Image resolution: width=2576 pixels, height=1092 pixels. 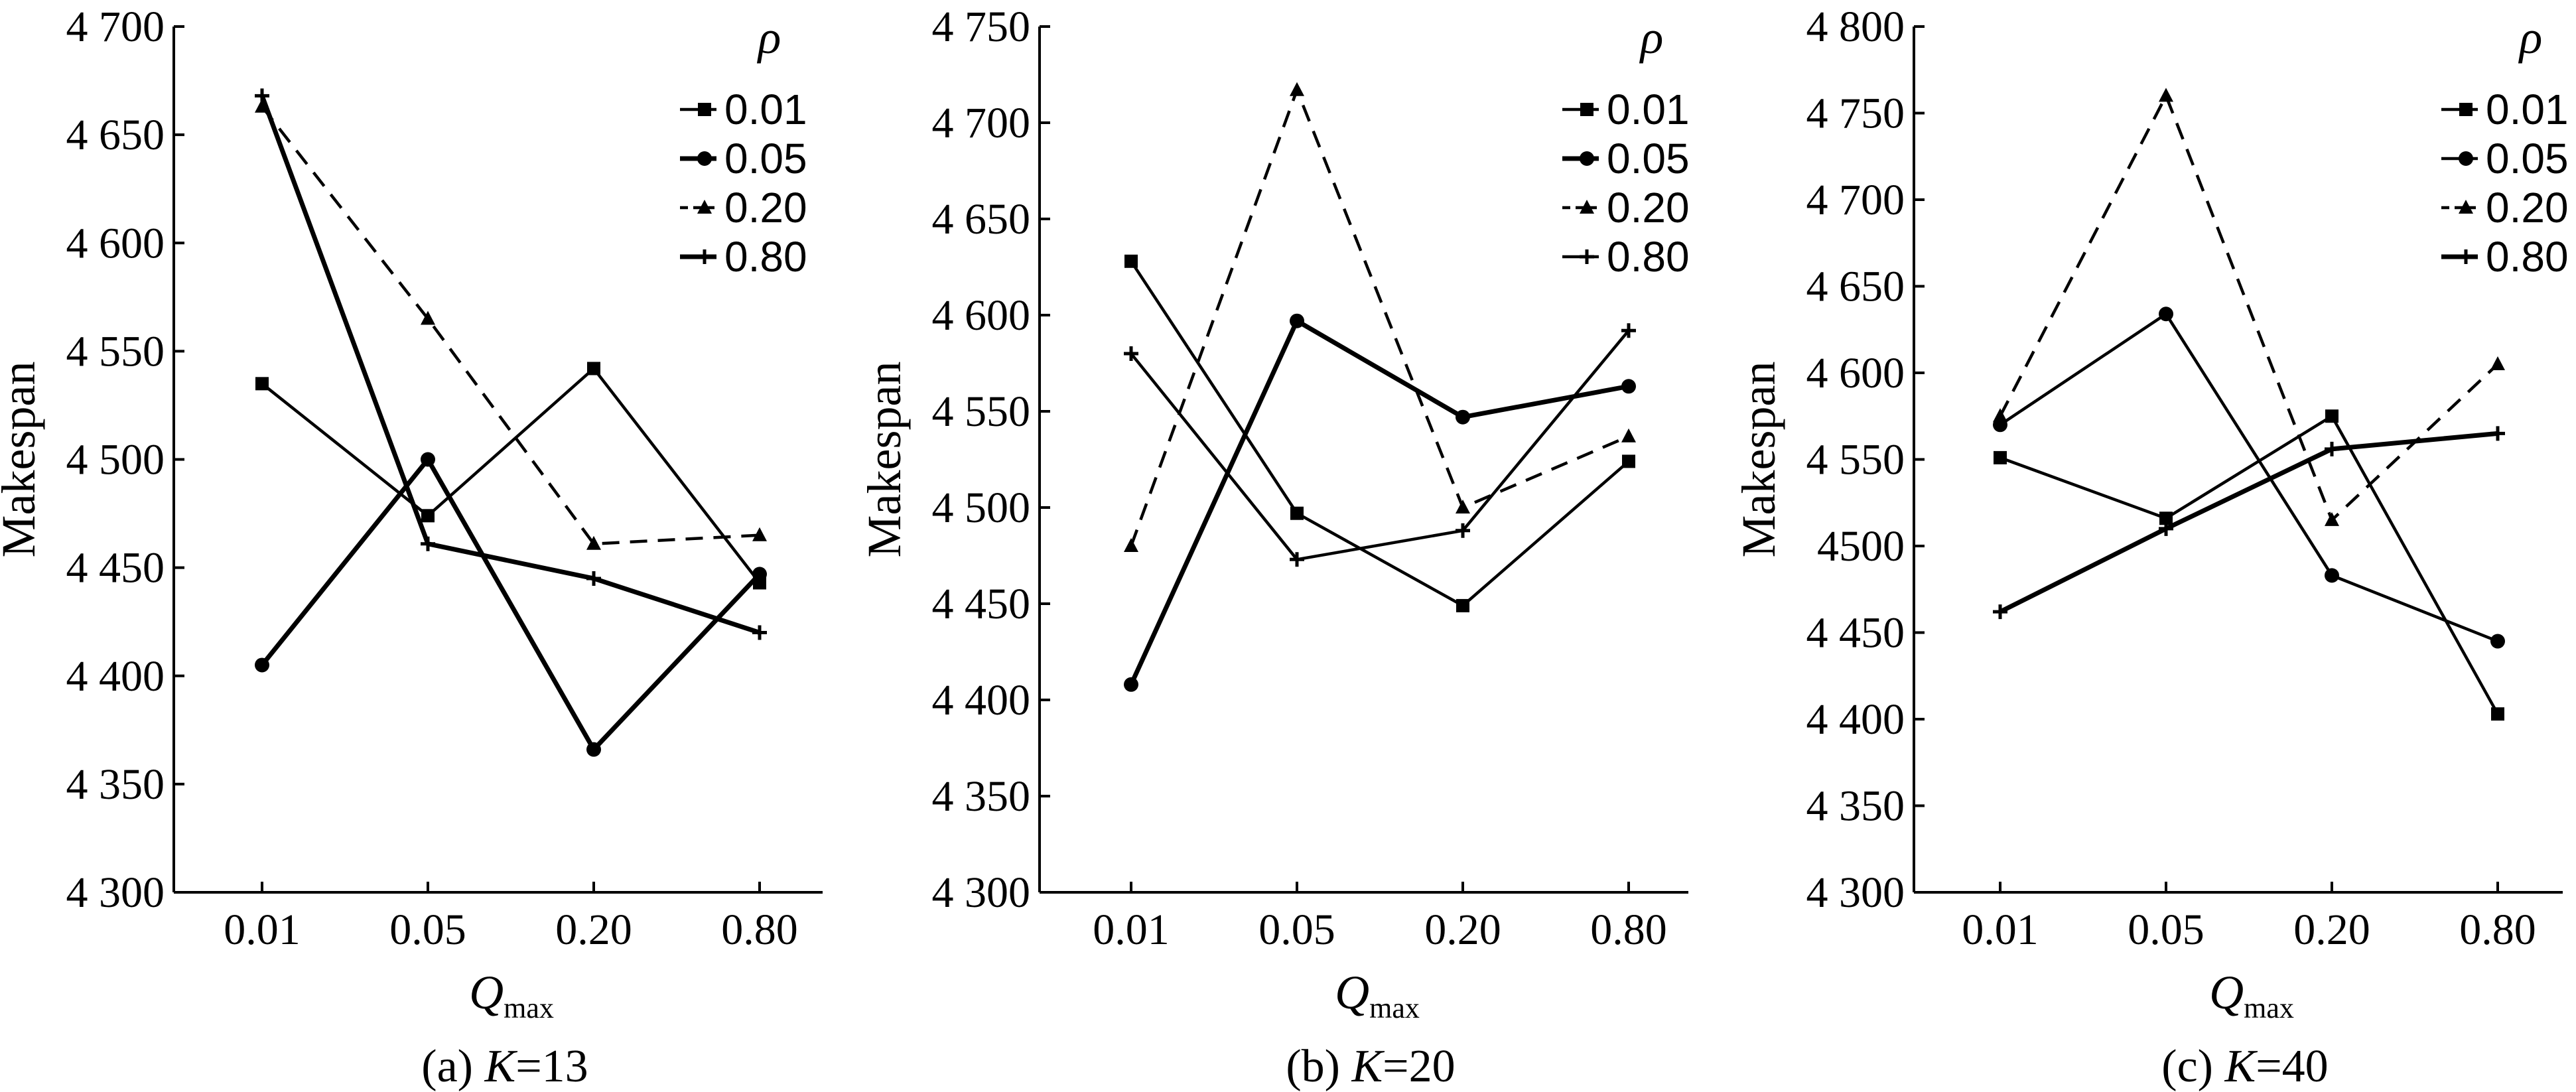 What do you see at coordinates (2244, 1066) in the screenshot?
I see `panel-caption: (c) K=40` at bounding box center [2244, 1066].